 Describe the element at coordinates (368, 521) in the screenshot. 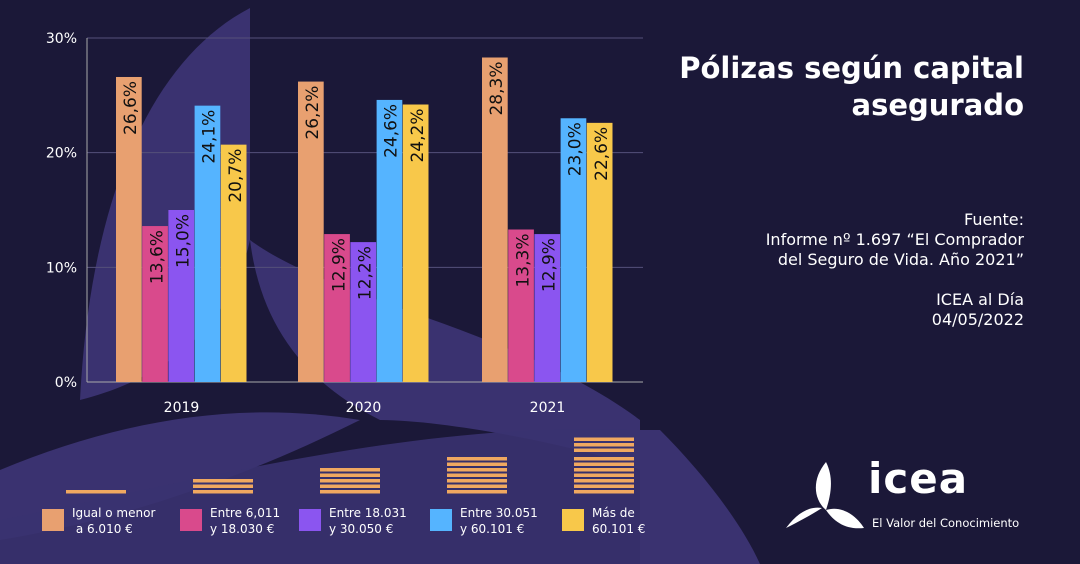

I see `legend-label: Entre 18.031 y 30.050 €` at that location.